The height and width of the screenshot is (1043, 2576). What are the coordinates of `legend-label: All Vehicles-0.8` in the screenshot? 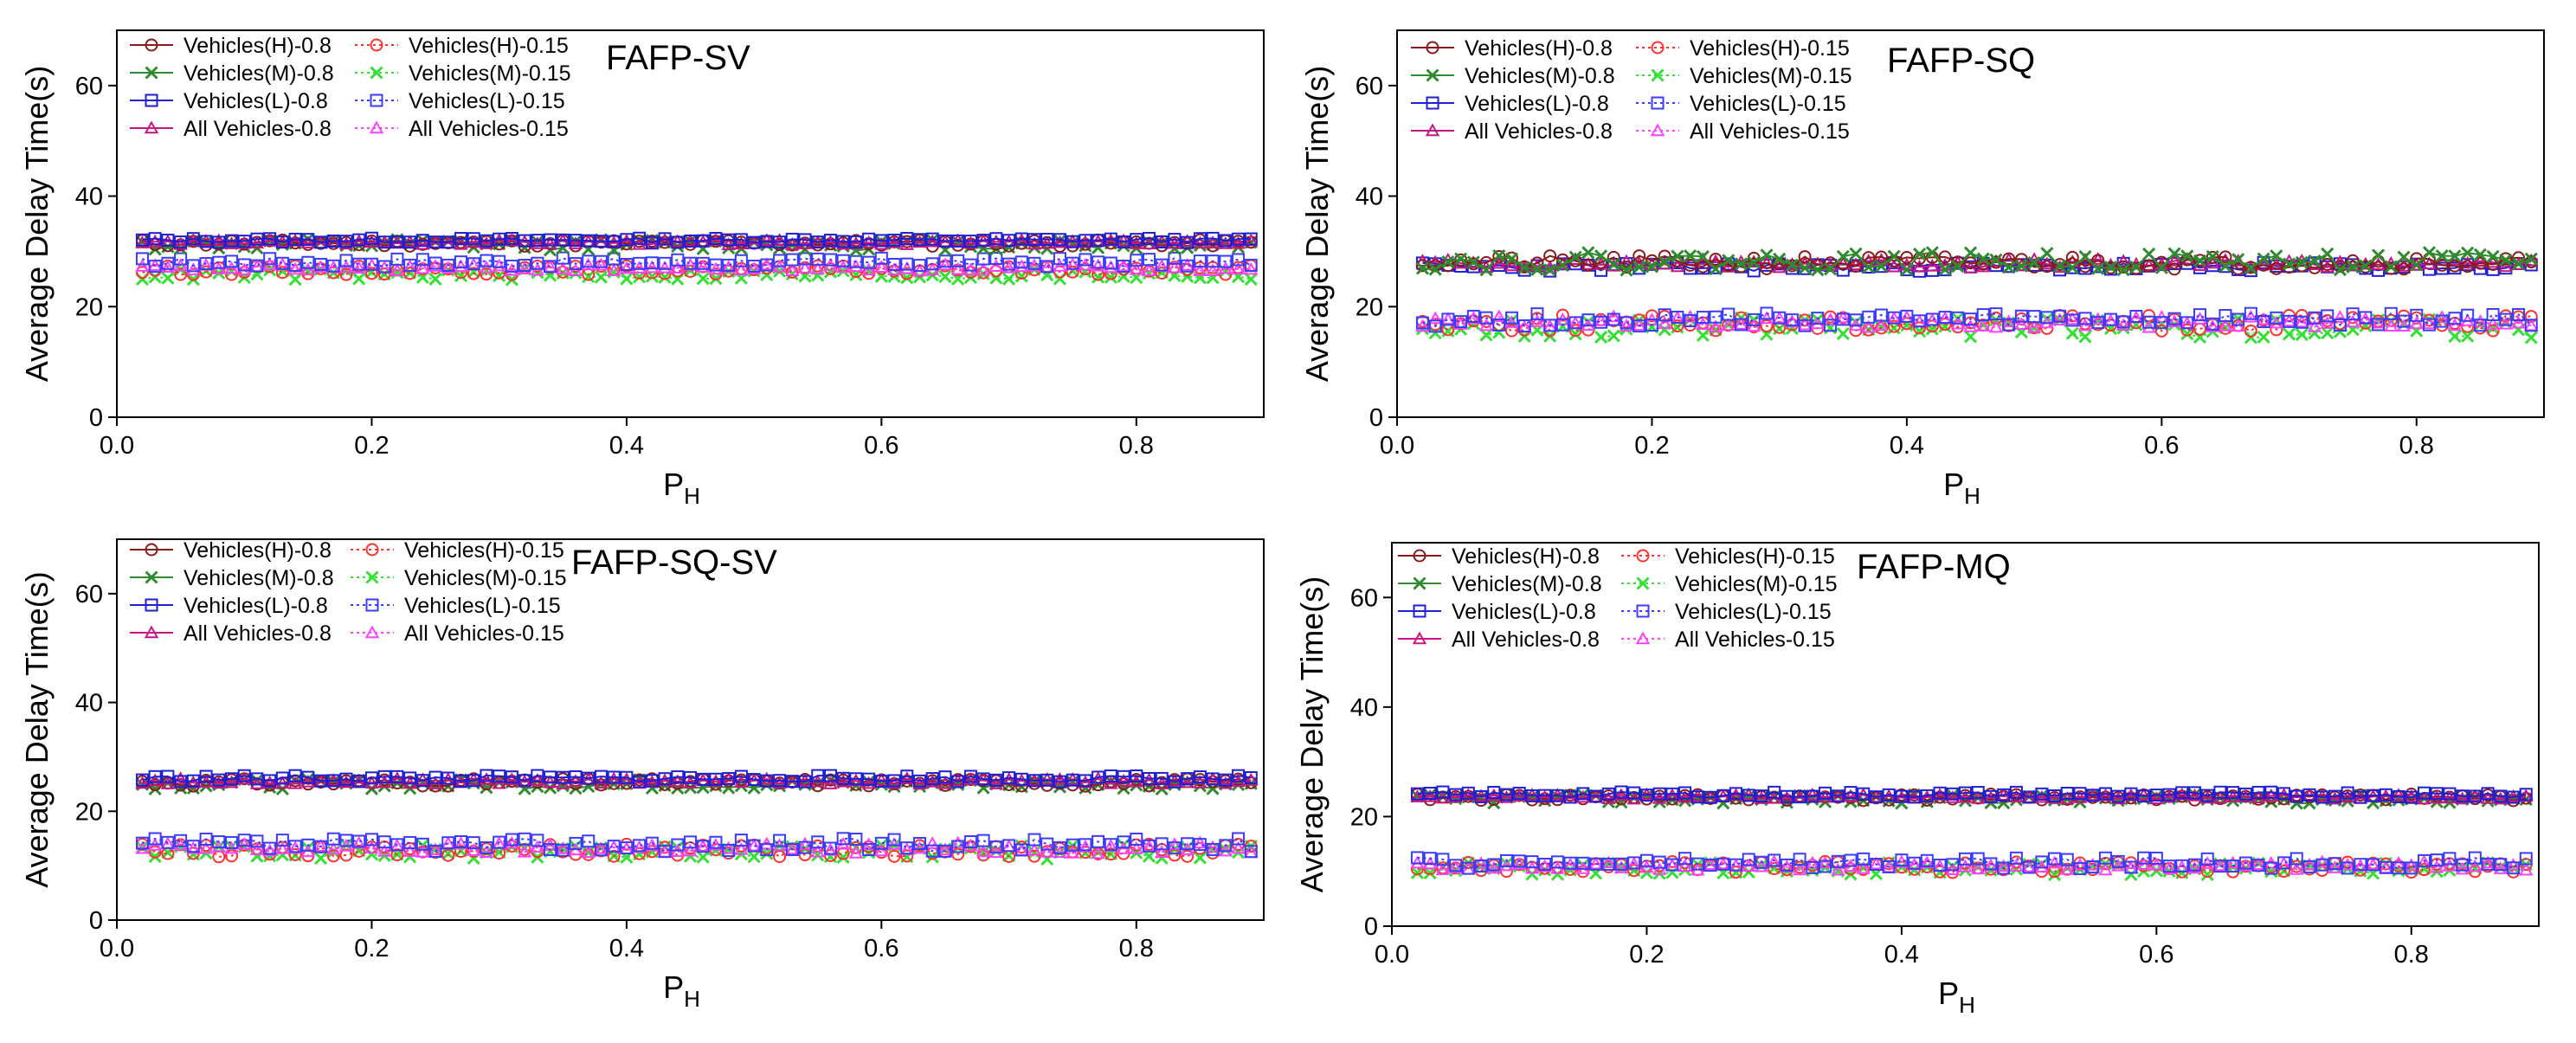 It's located at (258, 633).